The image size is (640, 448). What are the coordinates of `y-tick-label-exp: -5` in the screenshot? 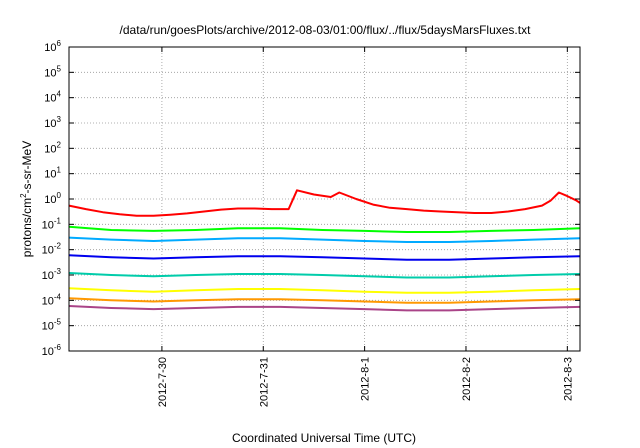 It's located at (58, 322).